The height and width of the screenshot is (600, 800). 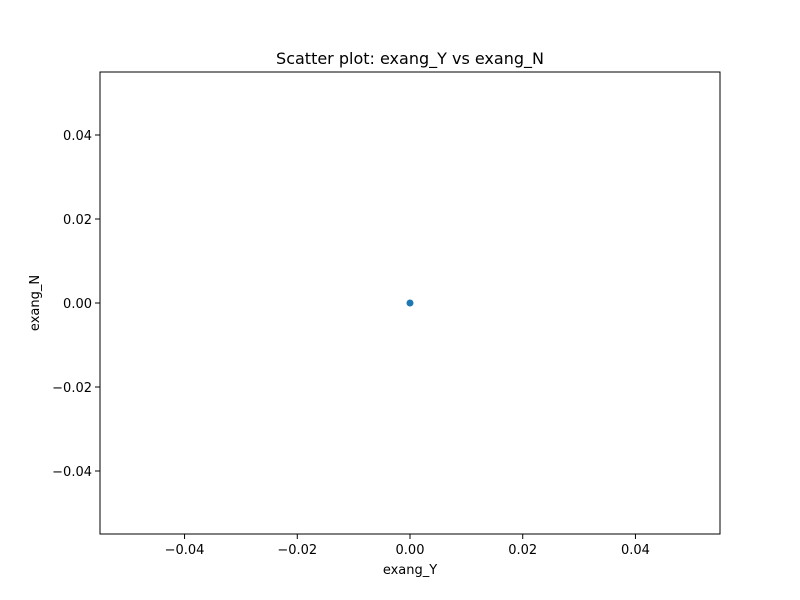 What do you see at coordinates (297, 550) in the screenshot?
I see `x-tick-label: −0.02` at bounding box center [297, 550].